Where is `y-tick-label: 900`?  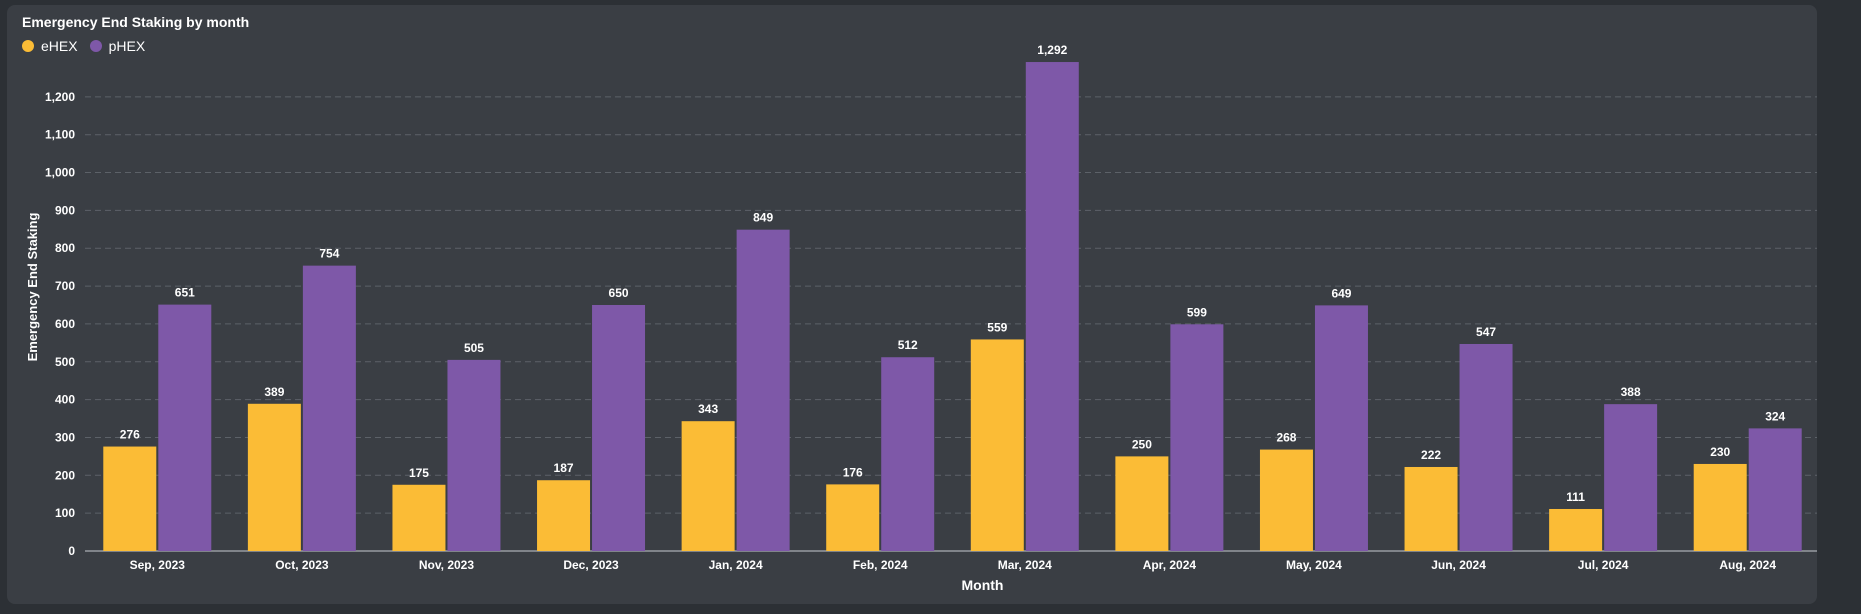
y-tick-label: 900 is located at coordinates (65, 210).